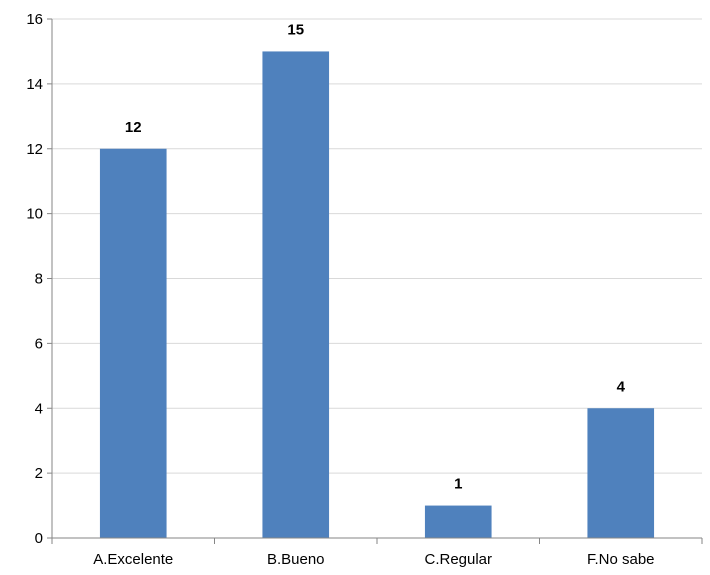 Image resolution: width=710 pixels, height=575 pixels. I want to click on x-tick-label: C.Regular, so click(458, 559).